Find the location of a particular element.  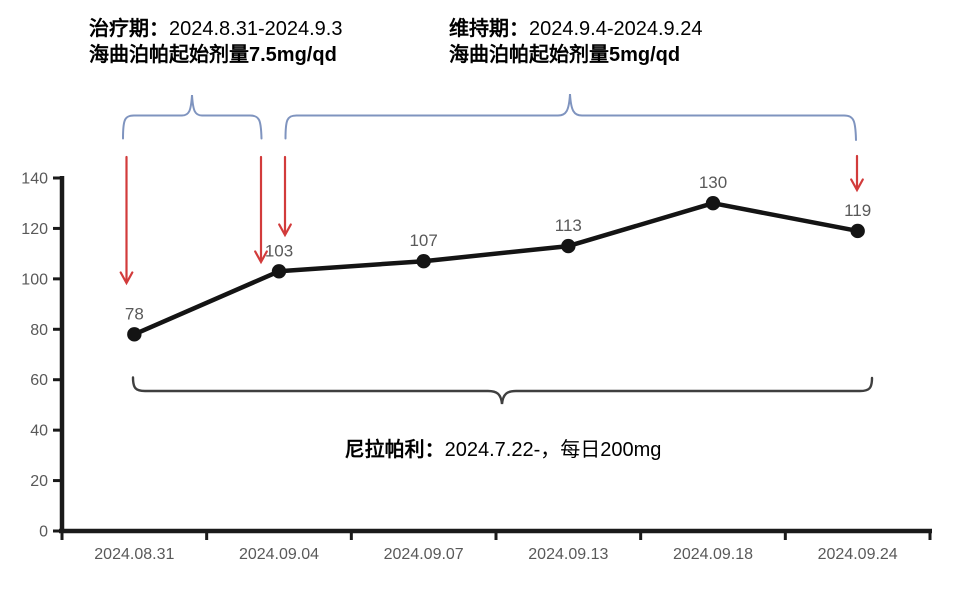

maintenance-period-brace is located at coordinates (570, 117).